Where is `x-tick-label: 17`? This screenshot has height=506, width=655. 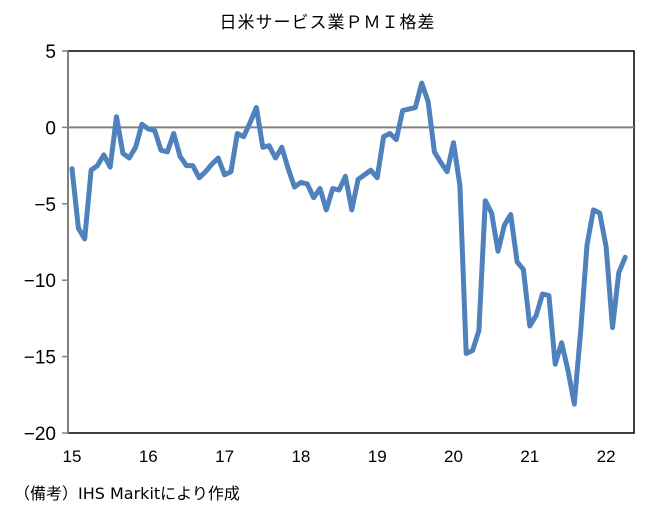 x-tick-label: 17 is located at coordinates (224, 456).